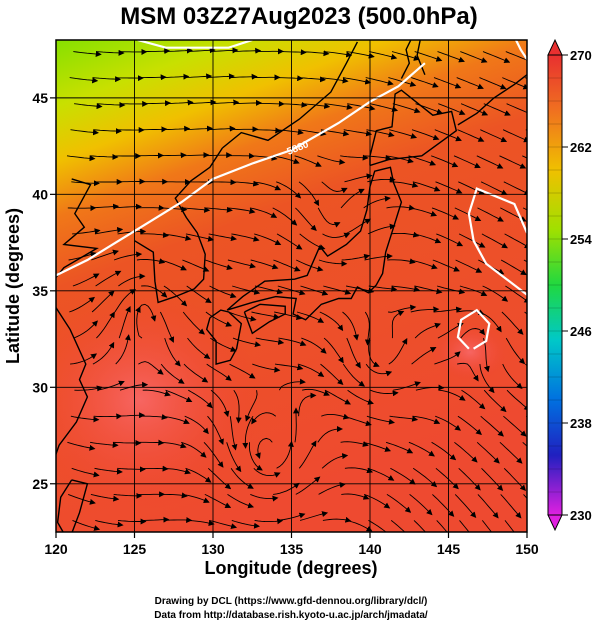  I want to click on colorbar-label: 270, so click(581, 55).